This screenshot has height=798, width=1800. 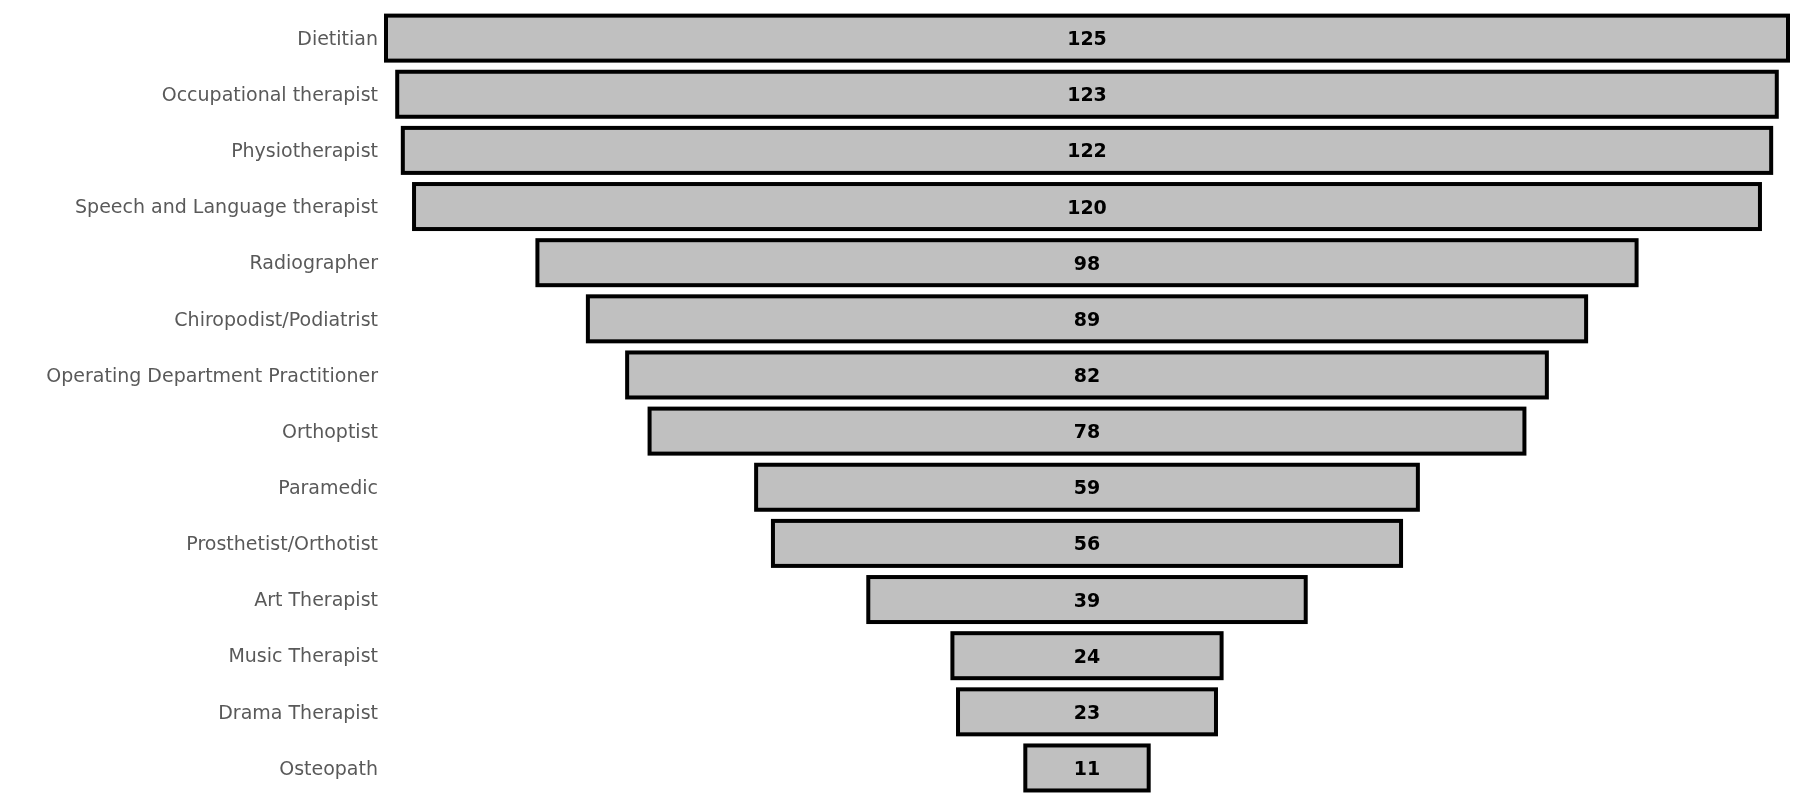 What do you see at coordinates (1087, 599) in the screenshot?
I see `data-label: 39` at bounding box center [1087, 599].